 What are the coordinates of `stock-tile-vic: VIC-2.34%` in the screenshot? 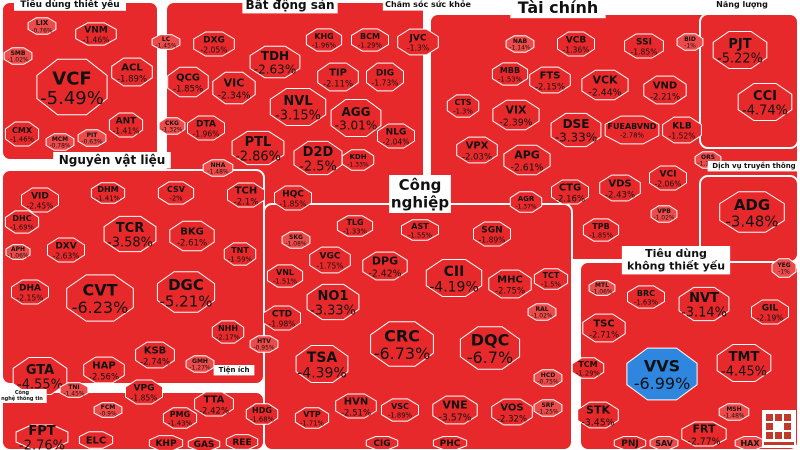 It's located at (234, 88).